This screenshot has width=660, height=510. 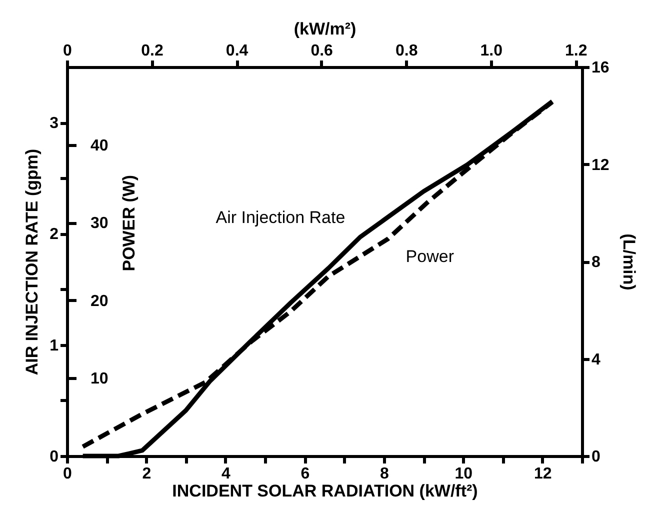 What do you see at coordinates (237, 51) in the screenshot?
I see `x2-tick-label: 0.4` at bounding box center [237, 51].